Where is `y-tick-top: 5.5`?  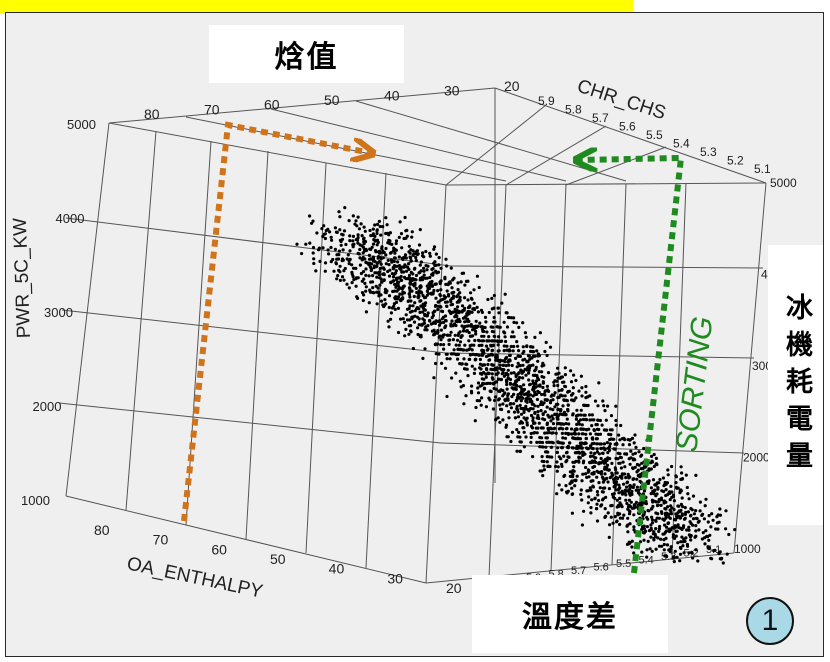
y-tick-top: 5.5 is located at coordinates (654, 135).